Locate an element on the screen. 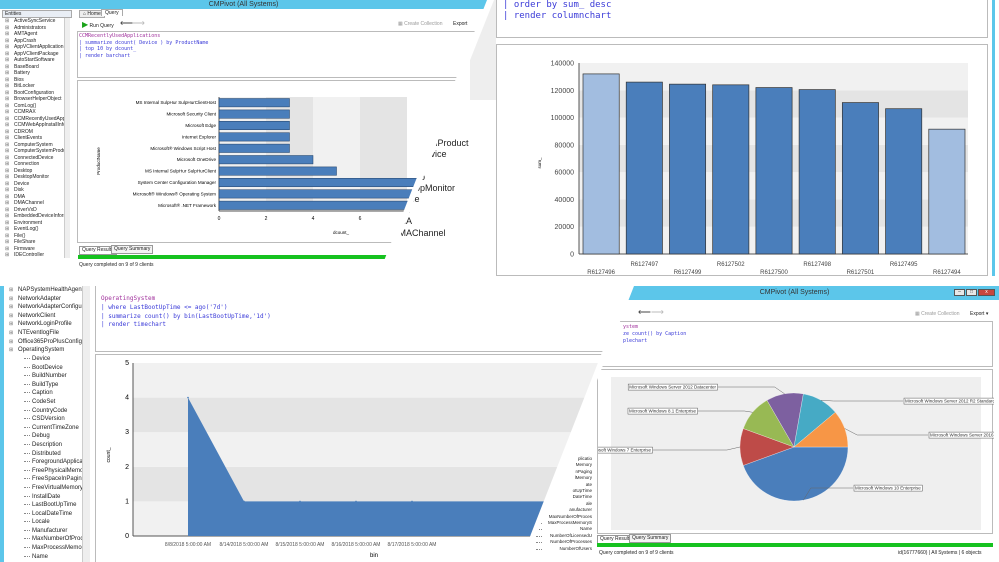  entity-item: BaseBoard is located at coordinates (34, 67).